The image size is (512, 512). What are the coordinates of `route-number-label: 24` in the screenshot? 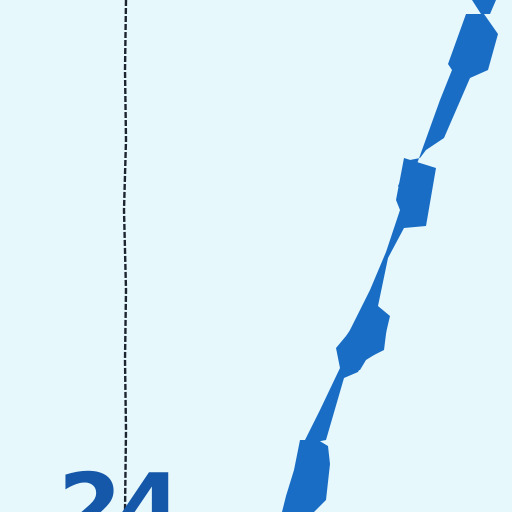 It's located at (120, 483).